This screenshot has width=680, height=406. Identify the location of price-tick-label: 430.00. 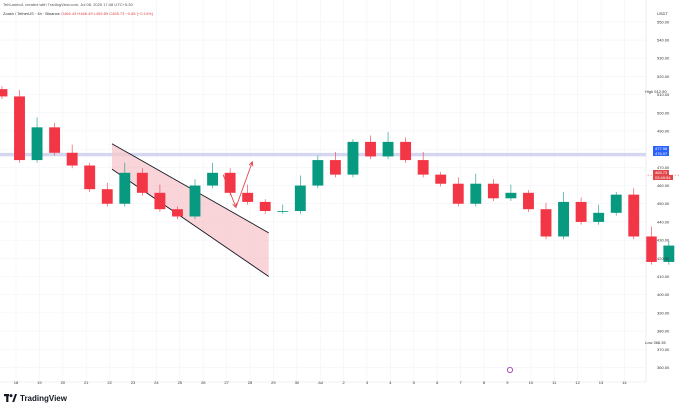
(663, 240).